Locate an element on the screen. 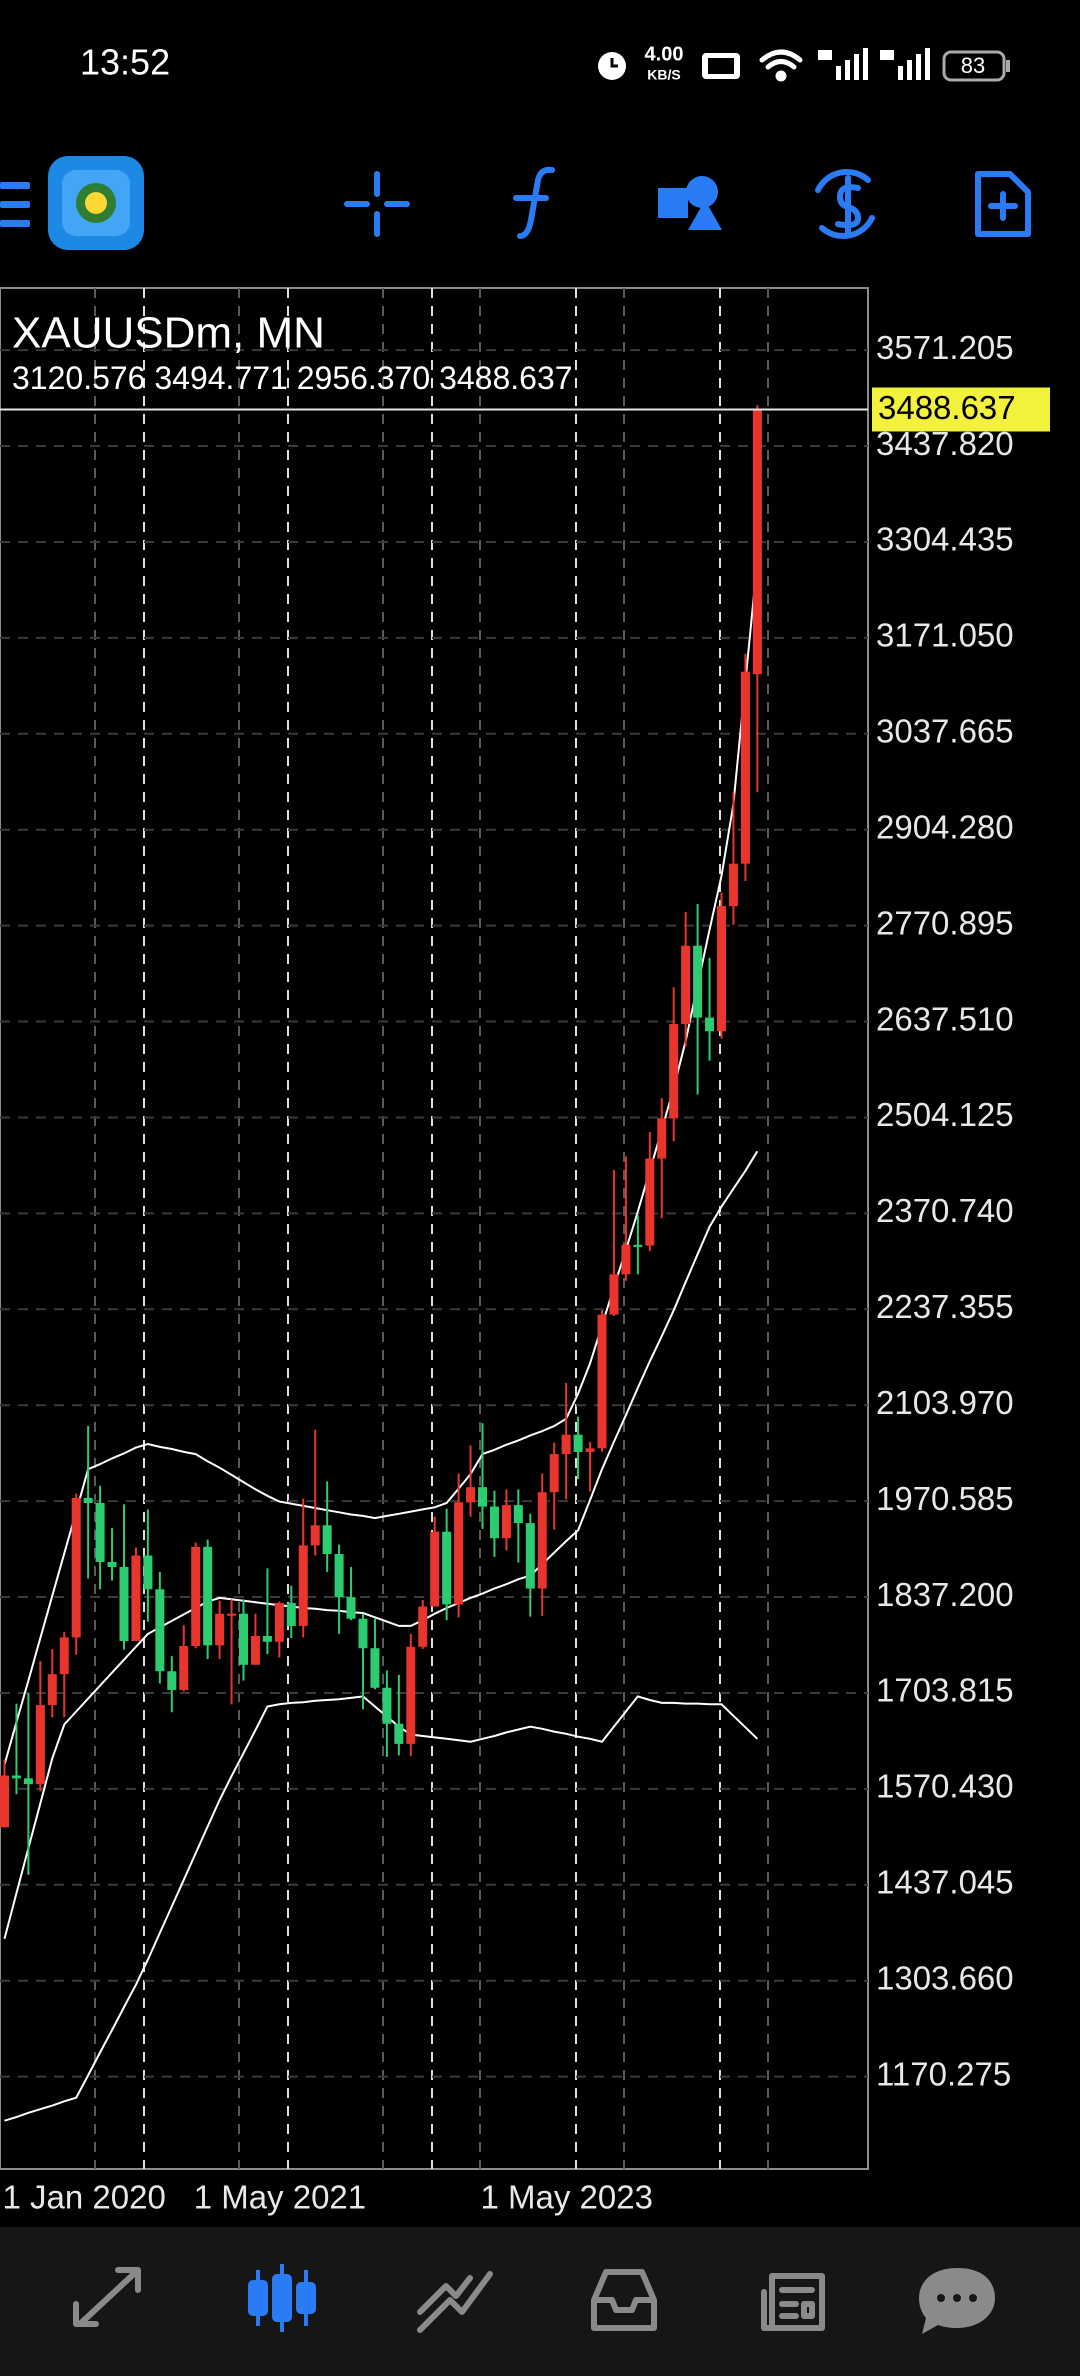 The height and width of the screenshot is (2376, 1080). clock: 13:52 is located at coordinates (125, 62).